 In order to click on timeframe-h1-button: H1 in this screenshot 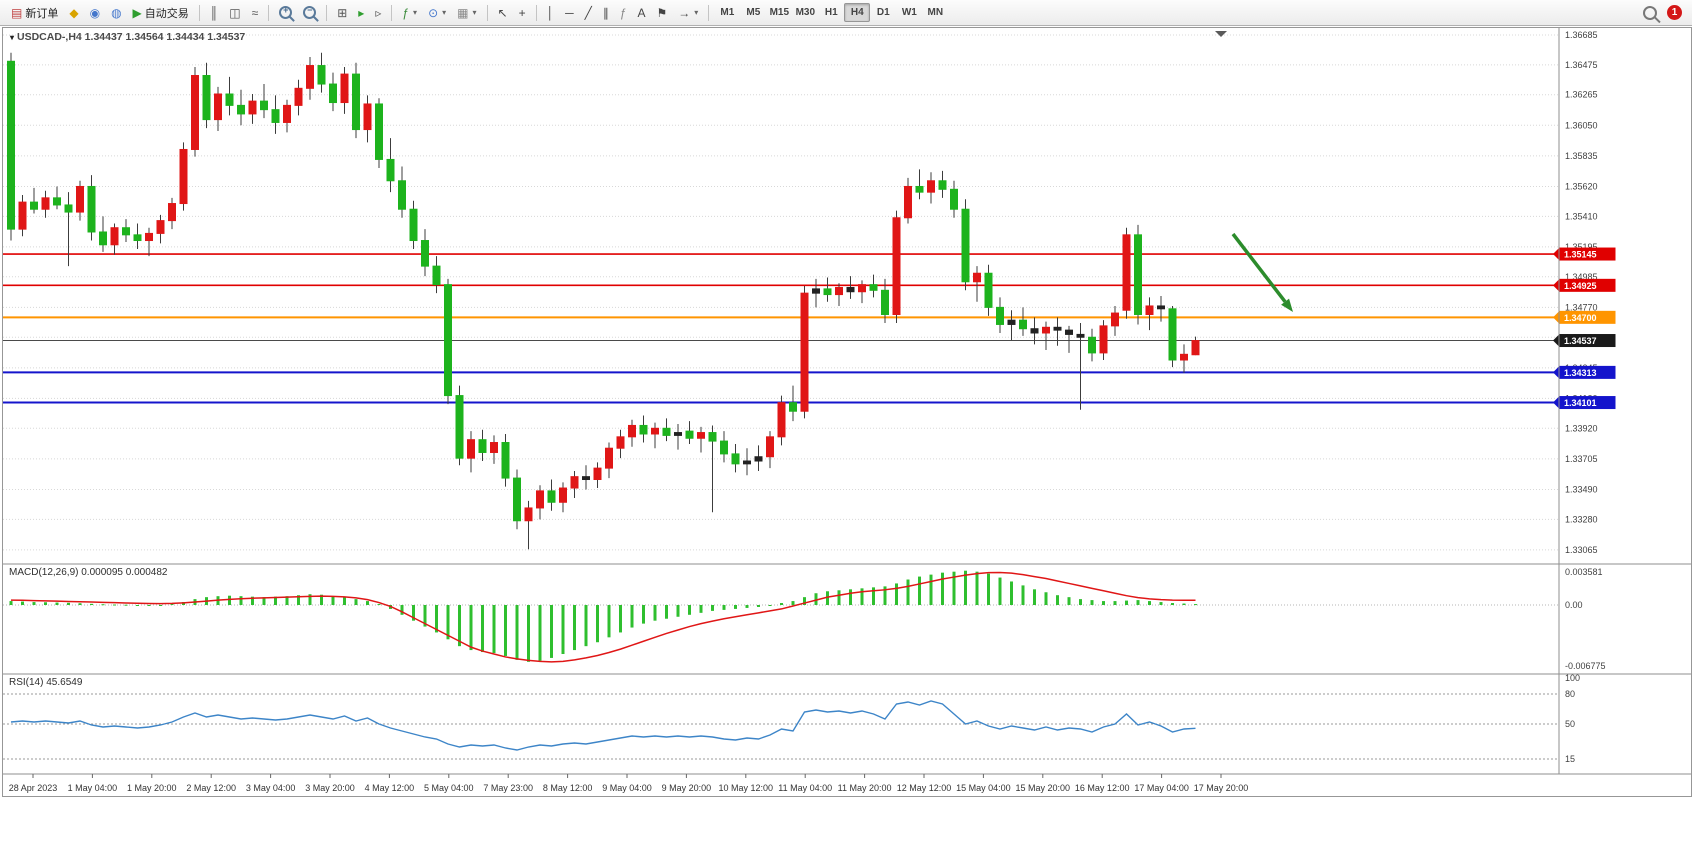, I will do `click(831, 12)`.